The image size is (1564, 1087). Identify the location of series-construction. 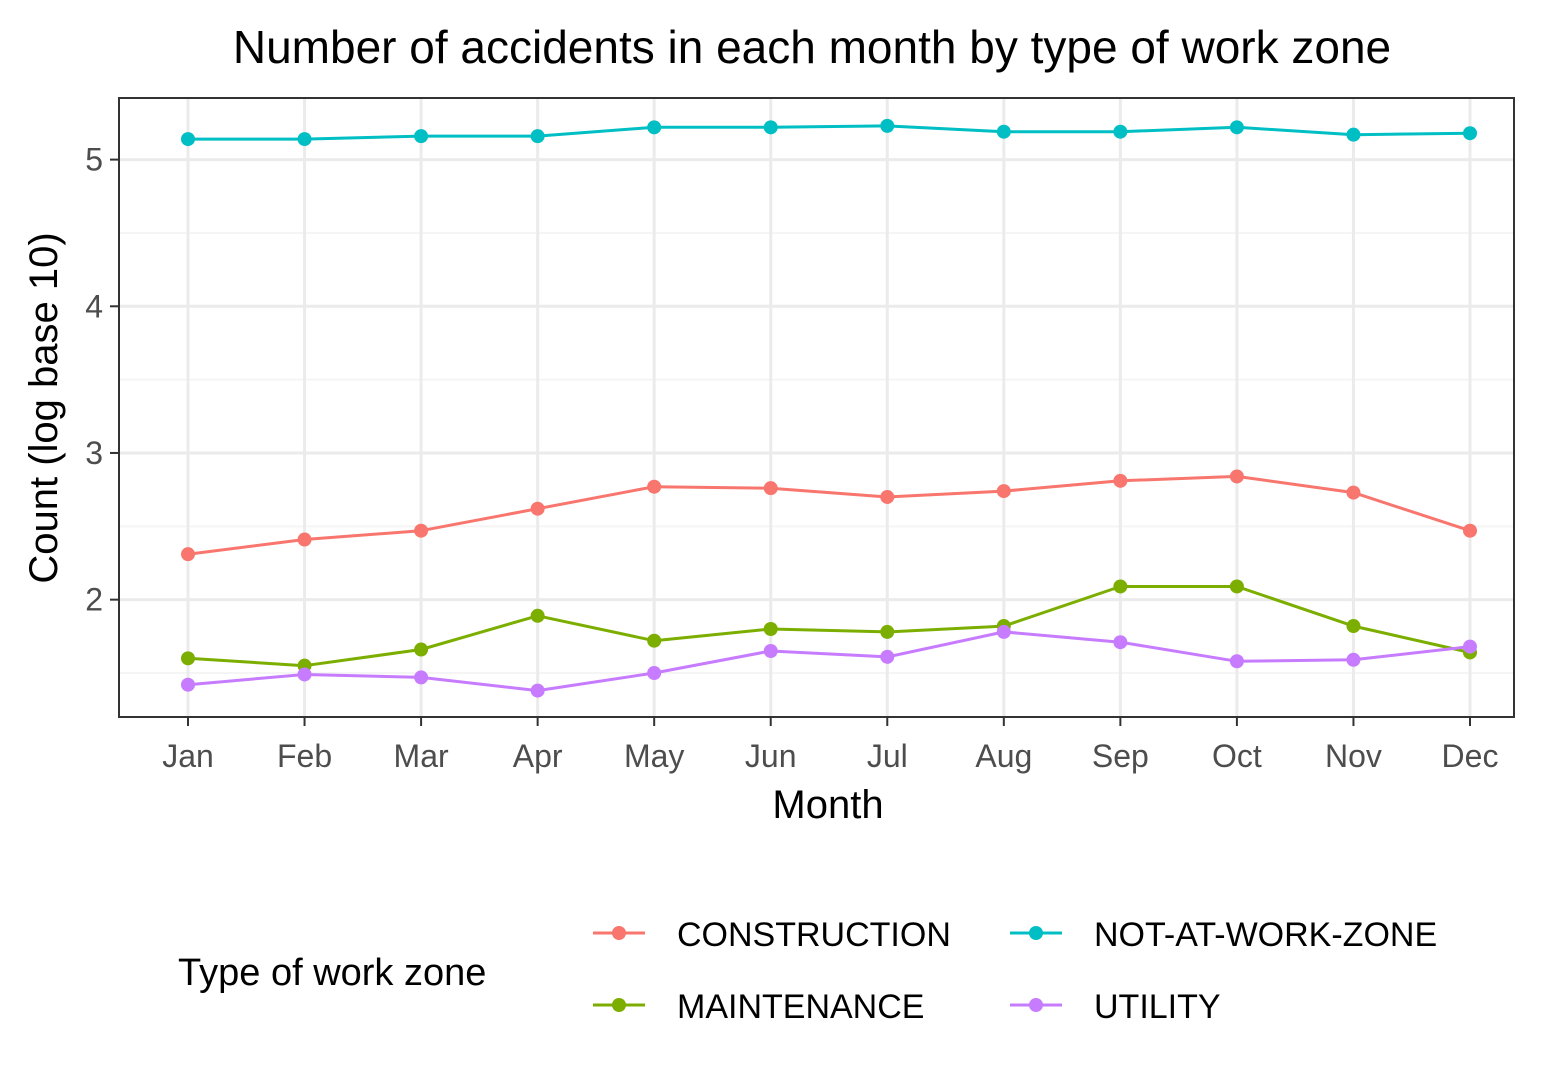
(829, 515).